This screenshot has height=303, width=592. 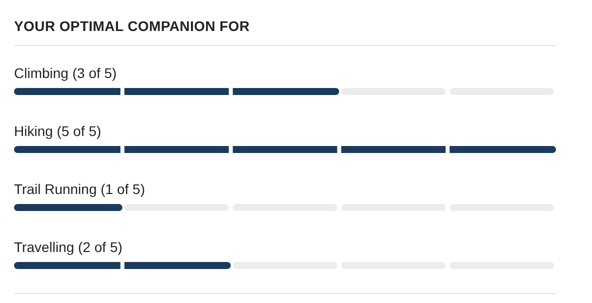 What do you see at coordinates (58, 131) in the screenshot?
I see `y-tick-label: Hiking (5 of 5)` at bounding box center [58, 131].